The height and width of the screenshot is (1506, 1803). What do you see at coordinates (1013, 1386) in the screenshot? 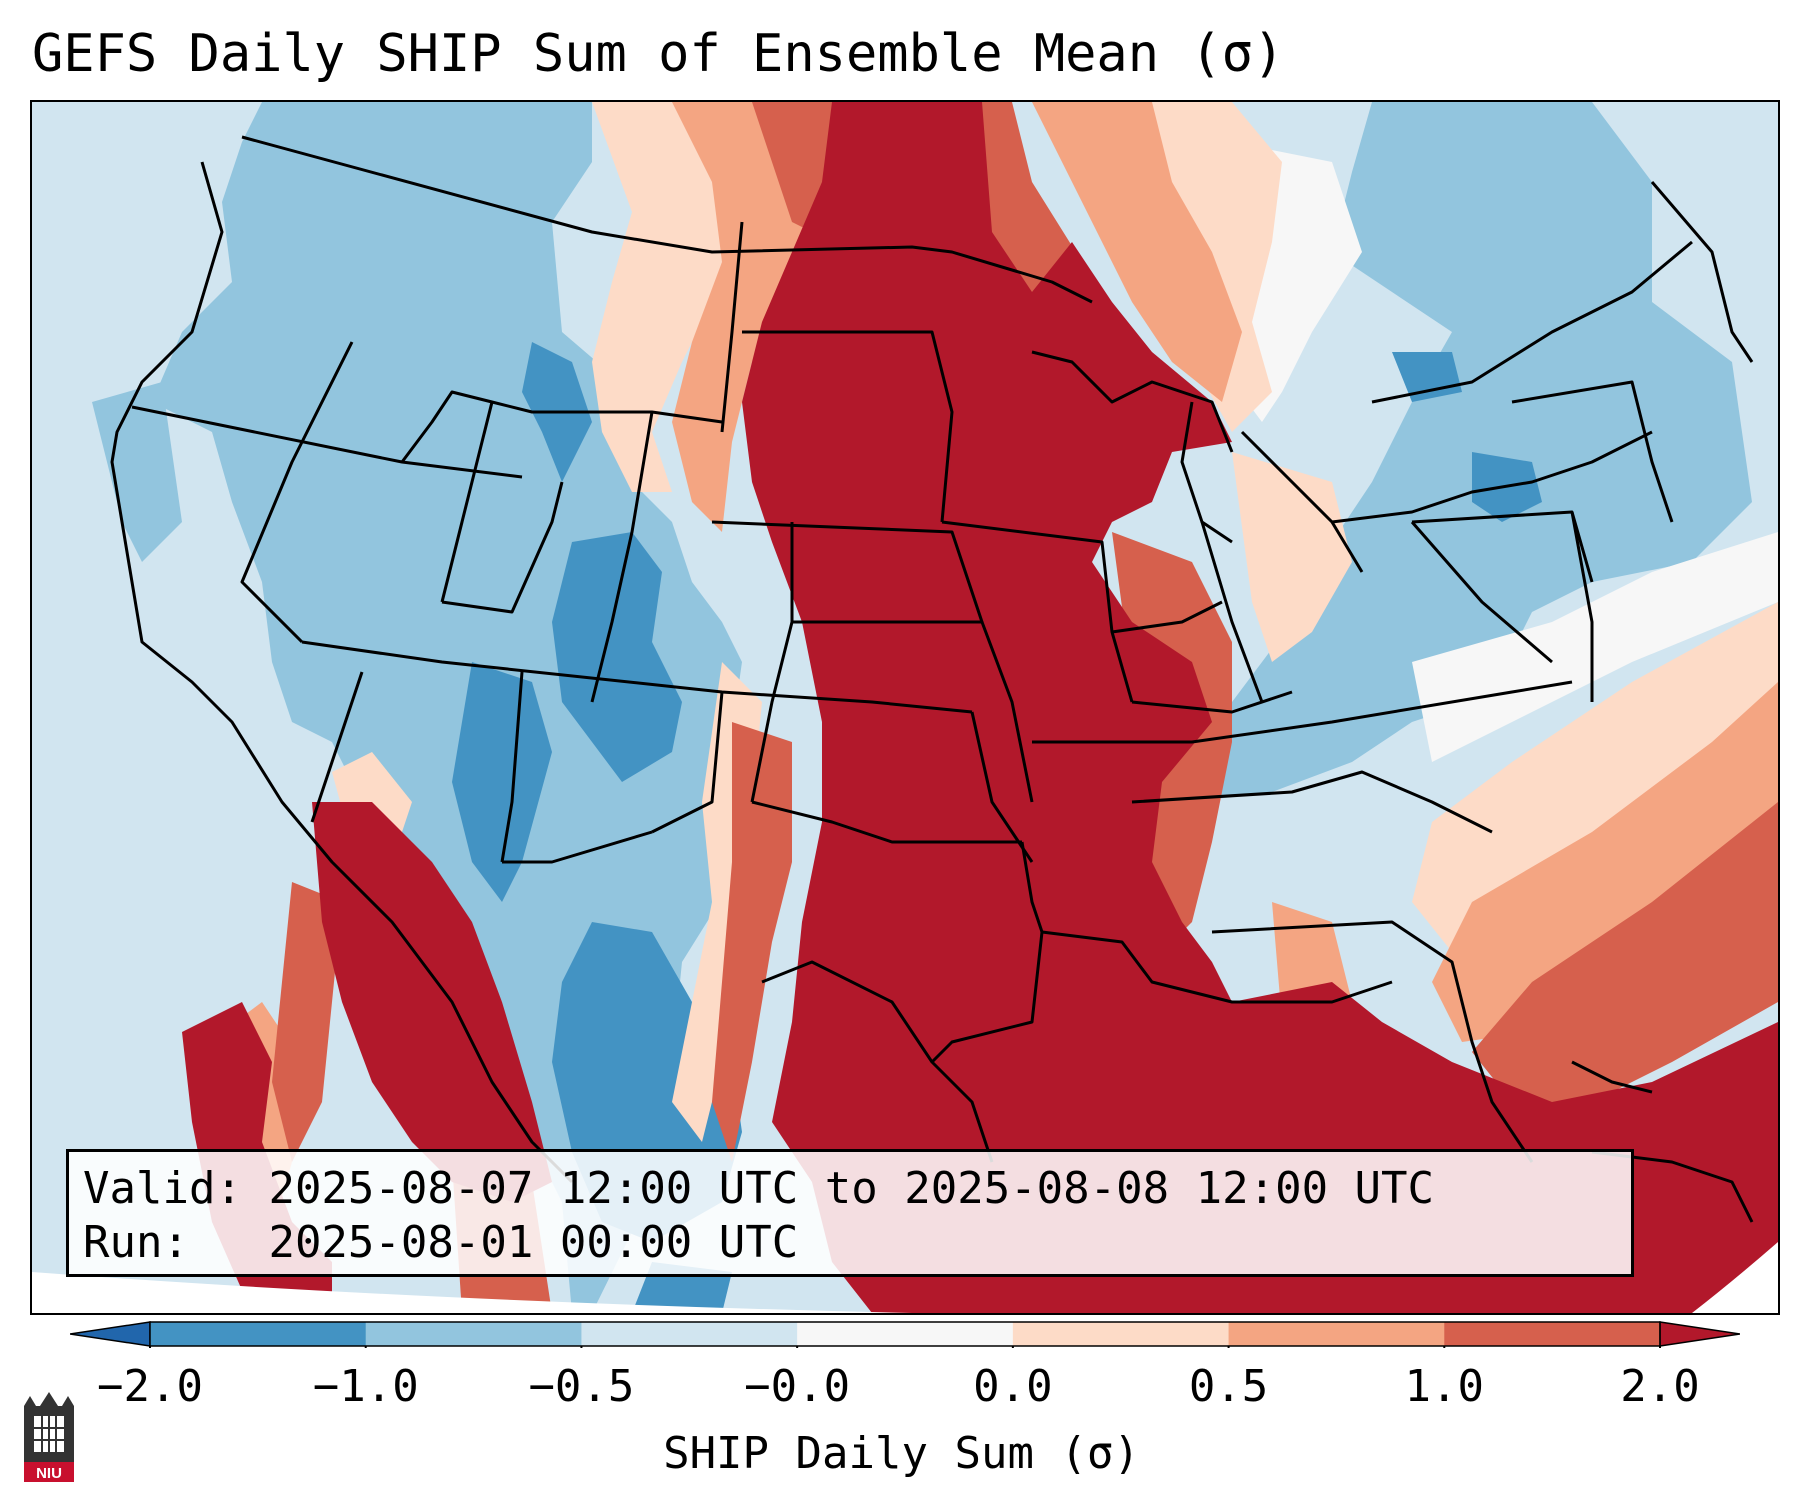
I see `colorbar-tick-label: 0.0` at bounding box center [1013, 1386].